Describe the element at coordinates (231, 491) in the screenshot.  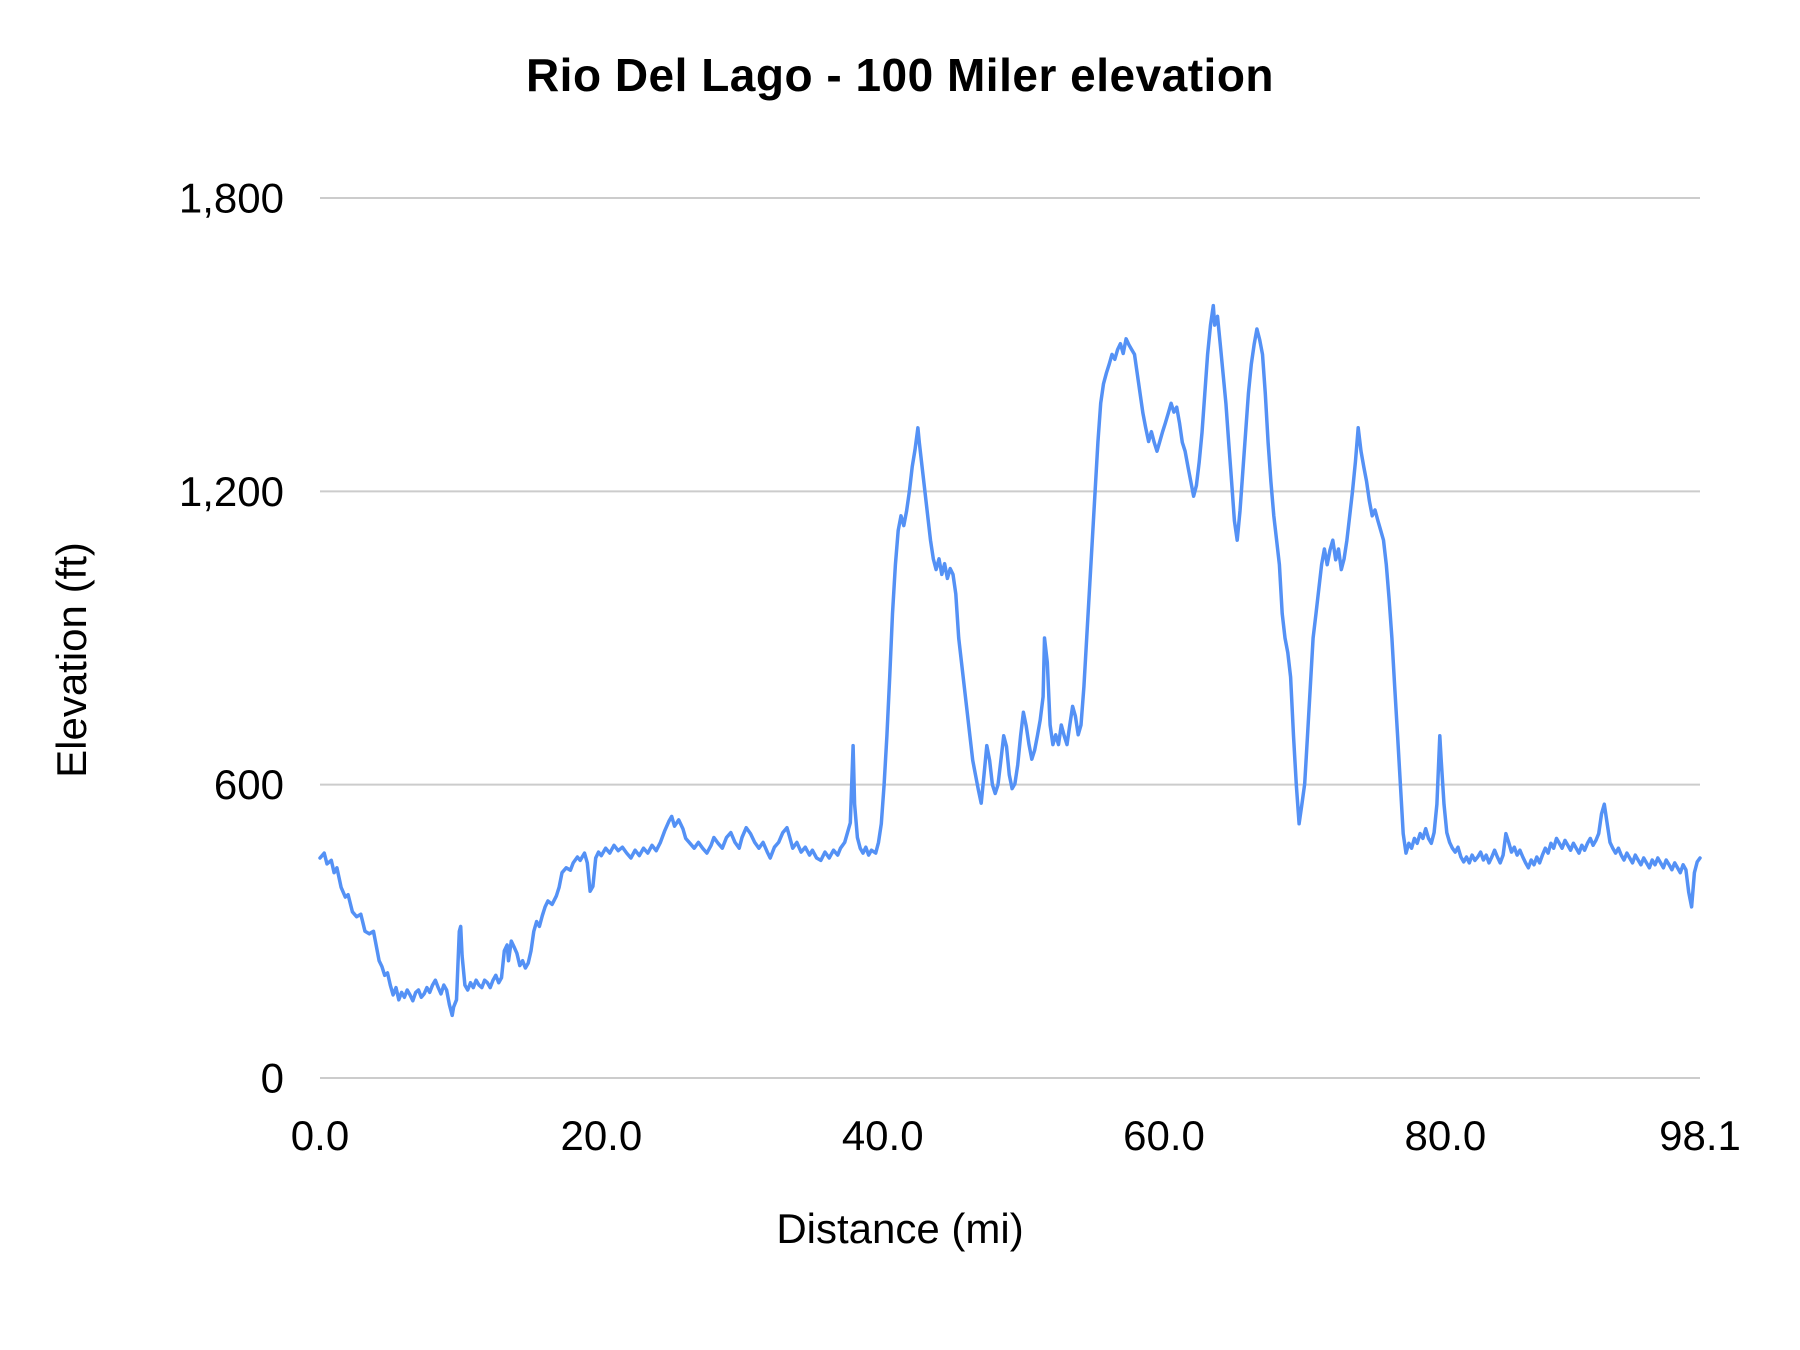
I see `y-tick-label: 1,200` at that location.